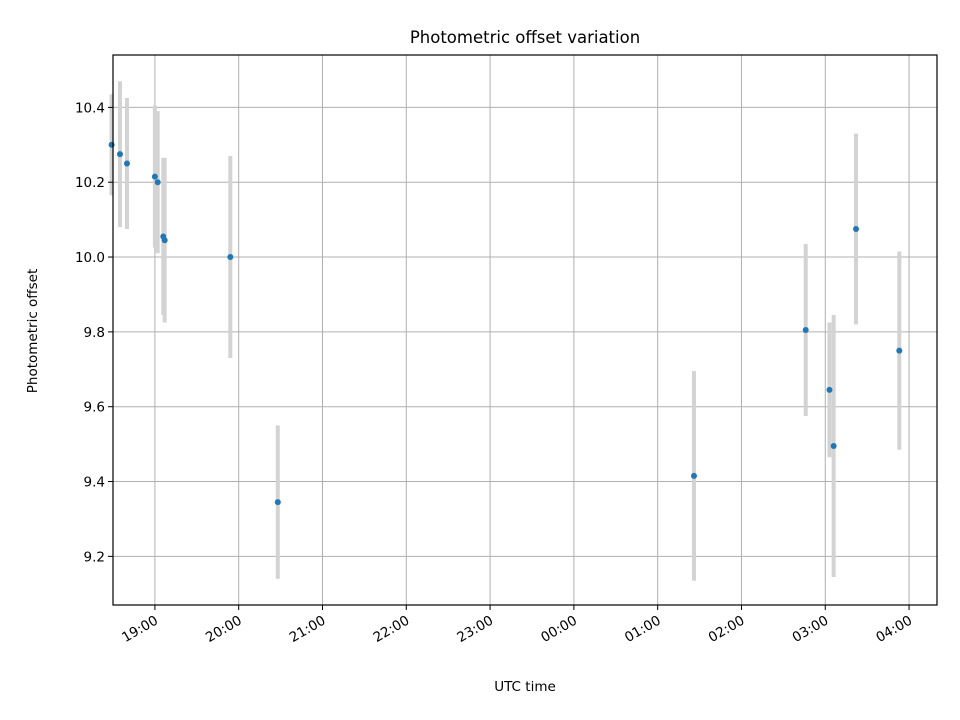 This screenshot has height=720, width=960. I want to click on y-tick-label: 9.4, so click(94, 483).